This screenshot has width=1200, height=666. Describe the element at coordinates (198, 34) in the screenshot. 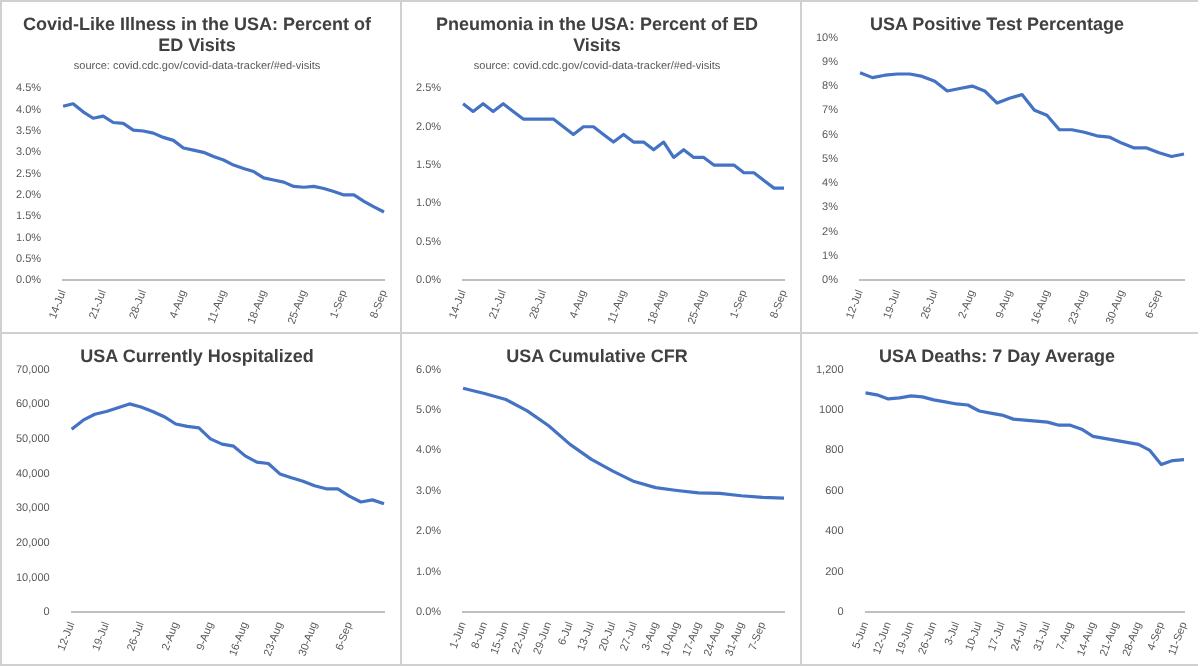

I see `chart-title: Covid-Like Illness in the USA: Percent of ED Visits` at that location.